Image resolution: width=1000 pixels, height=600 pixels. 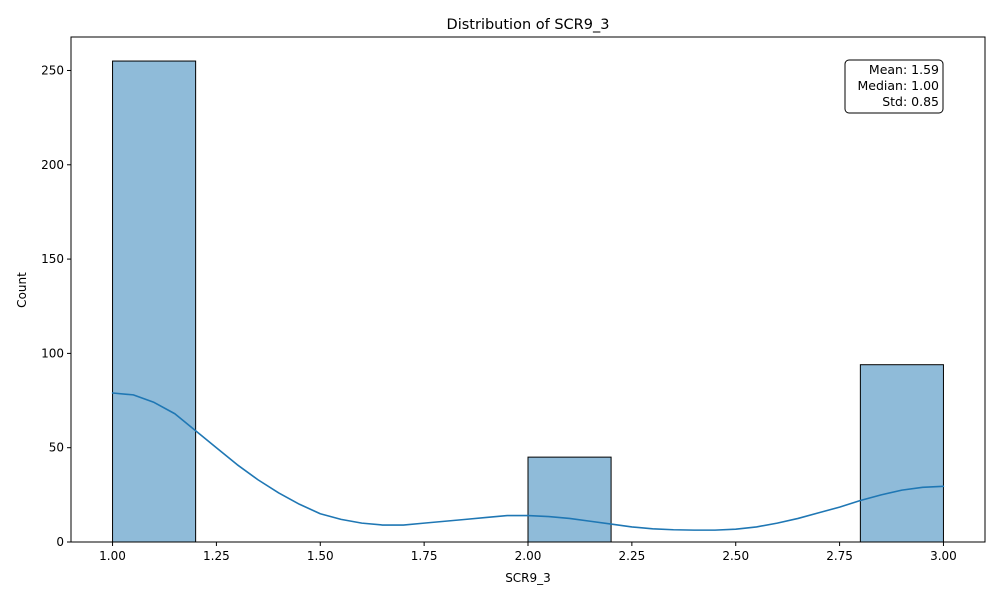 What do you see at coordinates (899, 85) in the screenshot?
I see `stats-median: Median: 1.00` at bounding box center [899, 85].